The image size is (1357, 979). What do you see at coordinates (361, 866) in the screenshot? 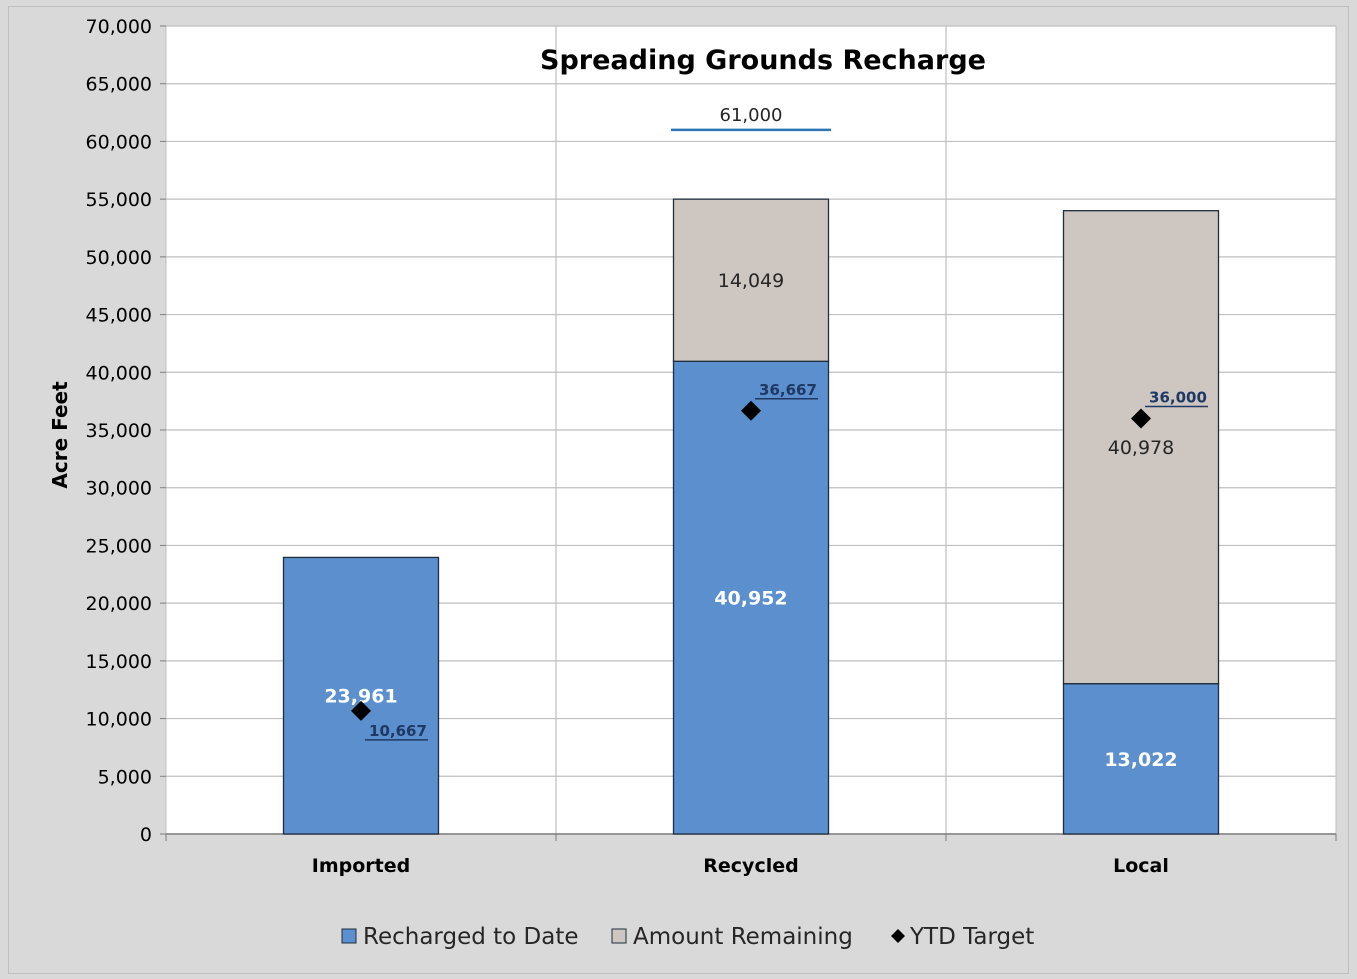
I see `x-tick-label: Imported` at bounding box center [361, 866].